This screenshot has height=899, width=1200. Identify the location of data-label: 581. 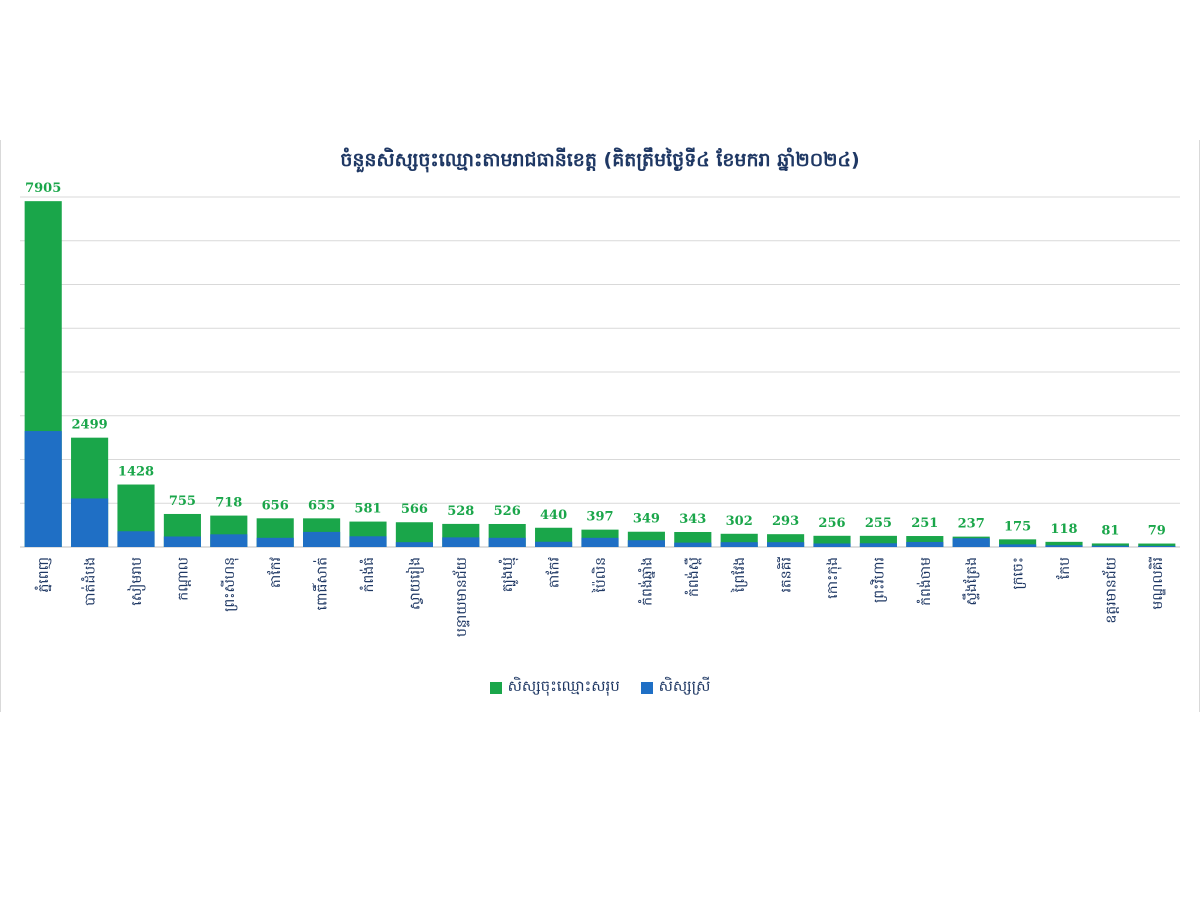
(367, 509).